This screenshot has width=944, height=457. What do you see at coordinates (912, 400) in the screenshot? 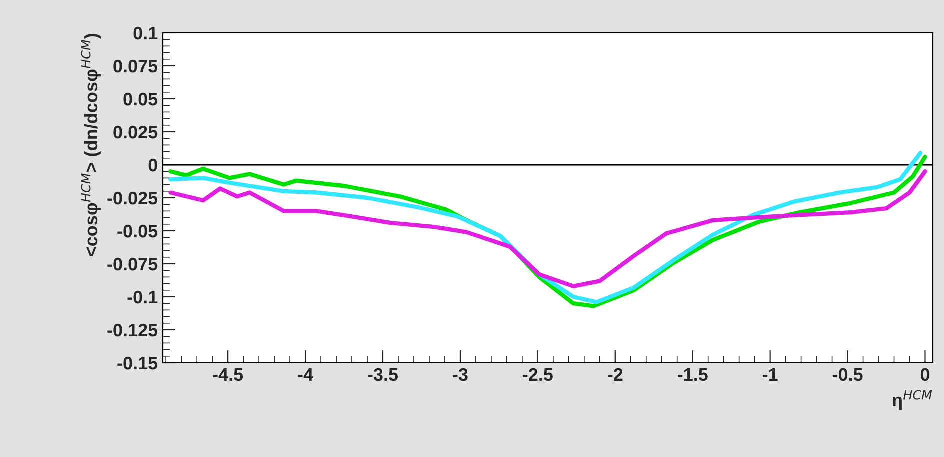
I see `x-axis-title: η$^{HCM}$` at bounding box center [912, 400].